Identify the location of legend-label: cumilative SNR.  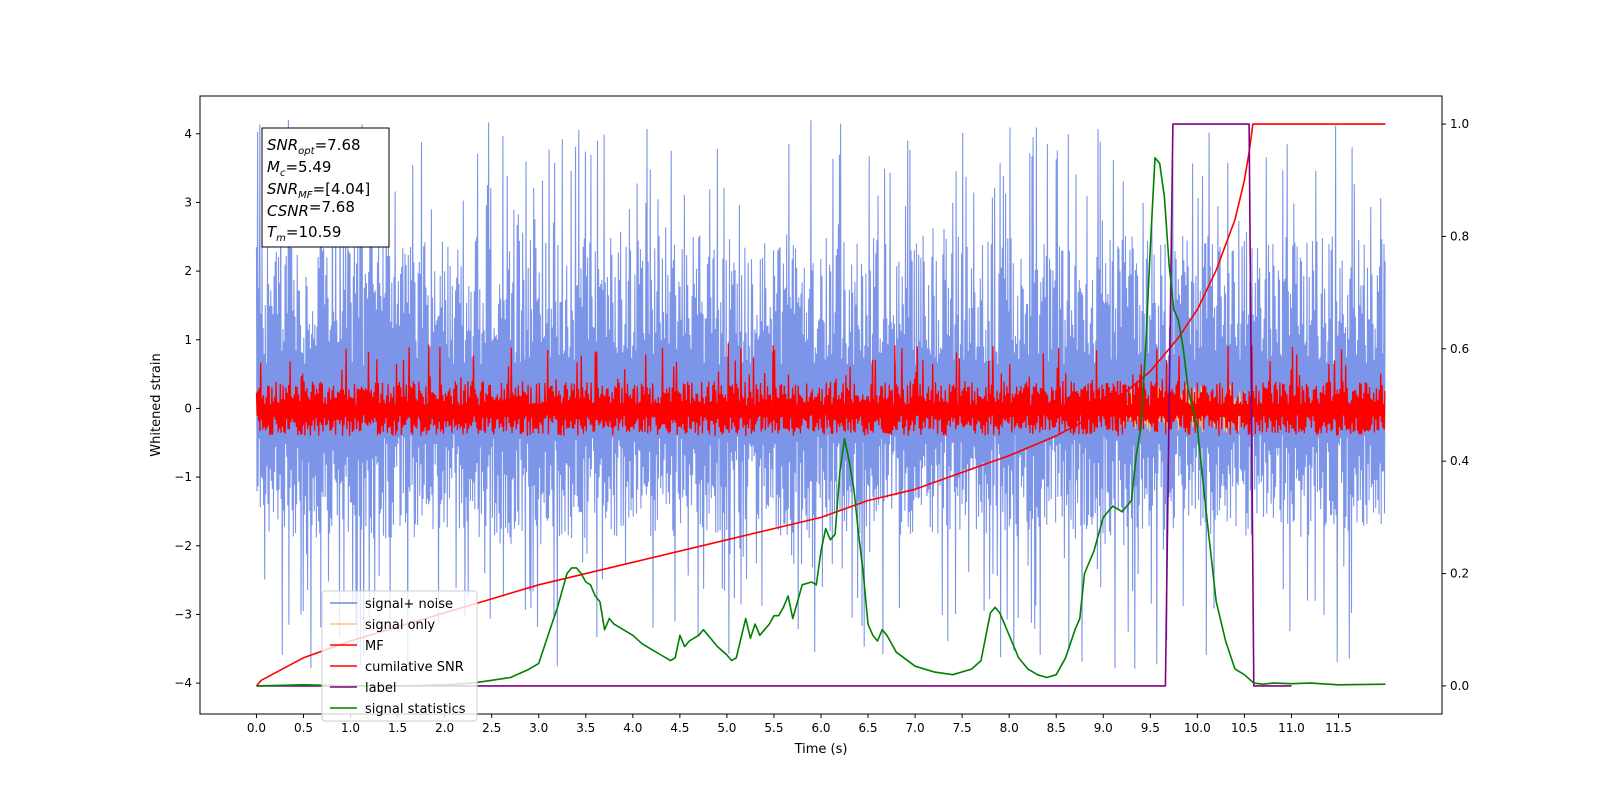
(414, 667).